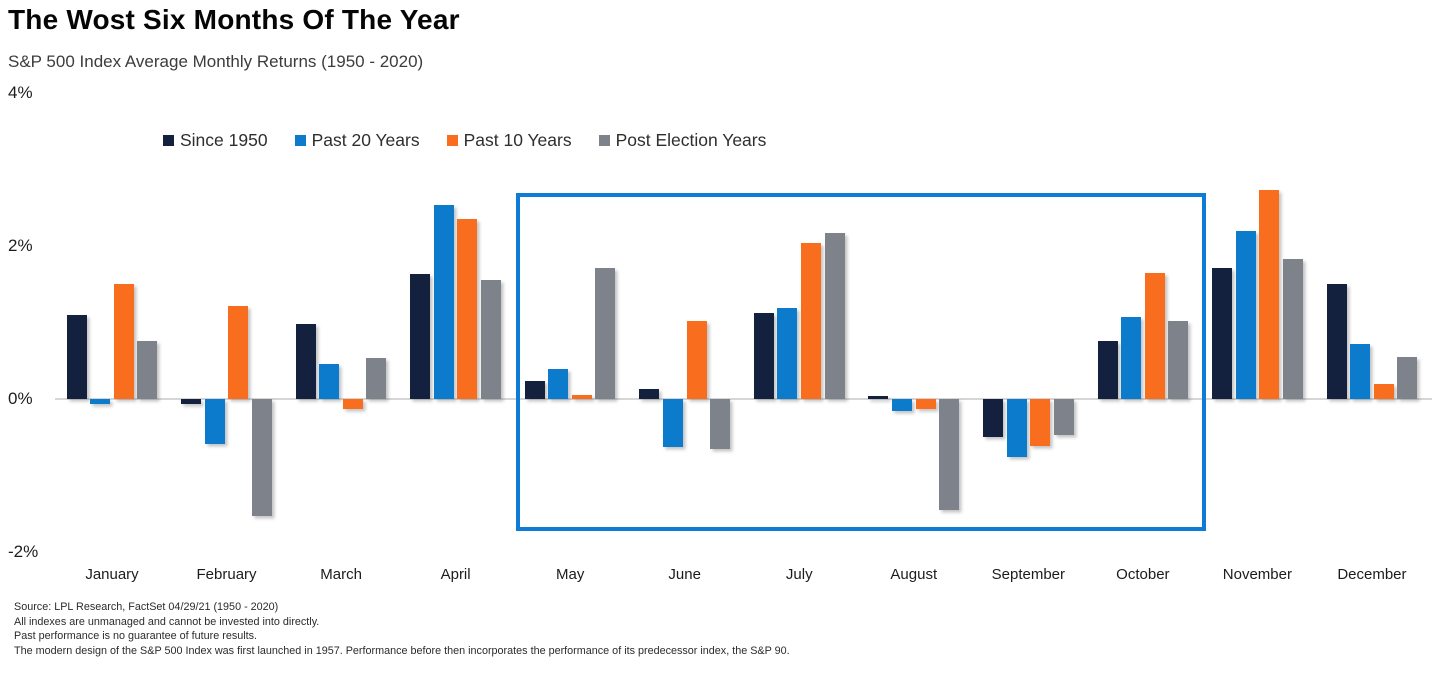 This screenshot has width=1440, height=674. Describe the element at coordinates (787, 353) in the screenshot. I see `bar-past-20-years-july` at that location.